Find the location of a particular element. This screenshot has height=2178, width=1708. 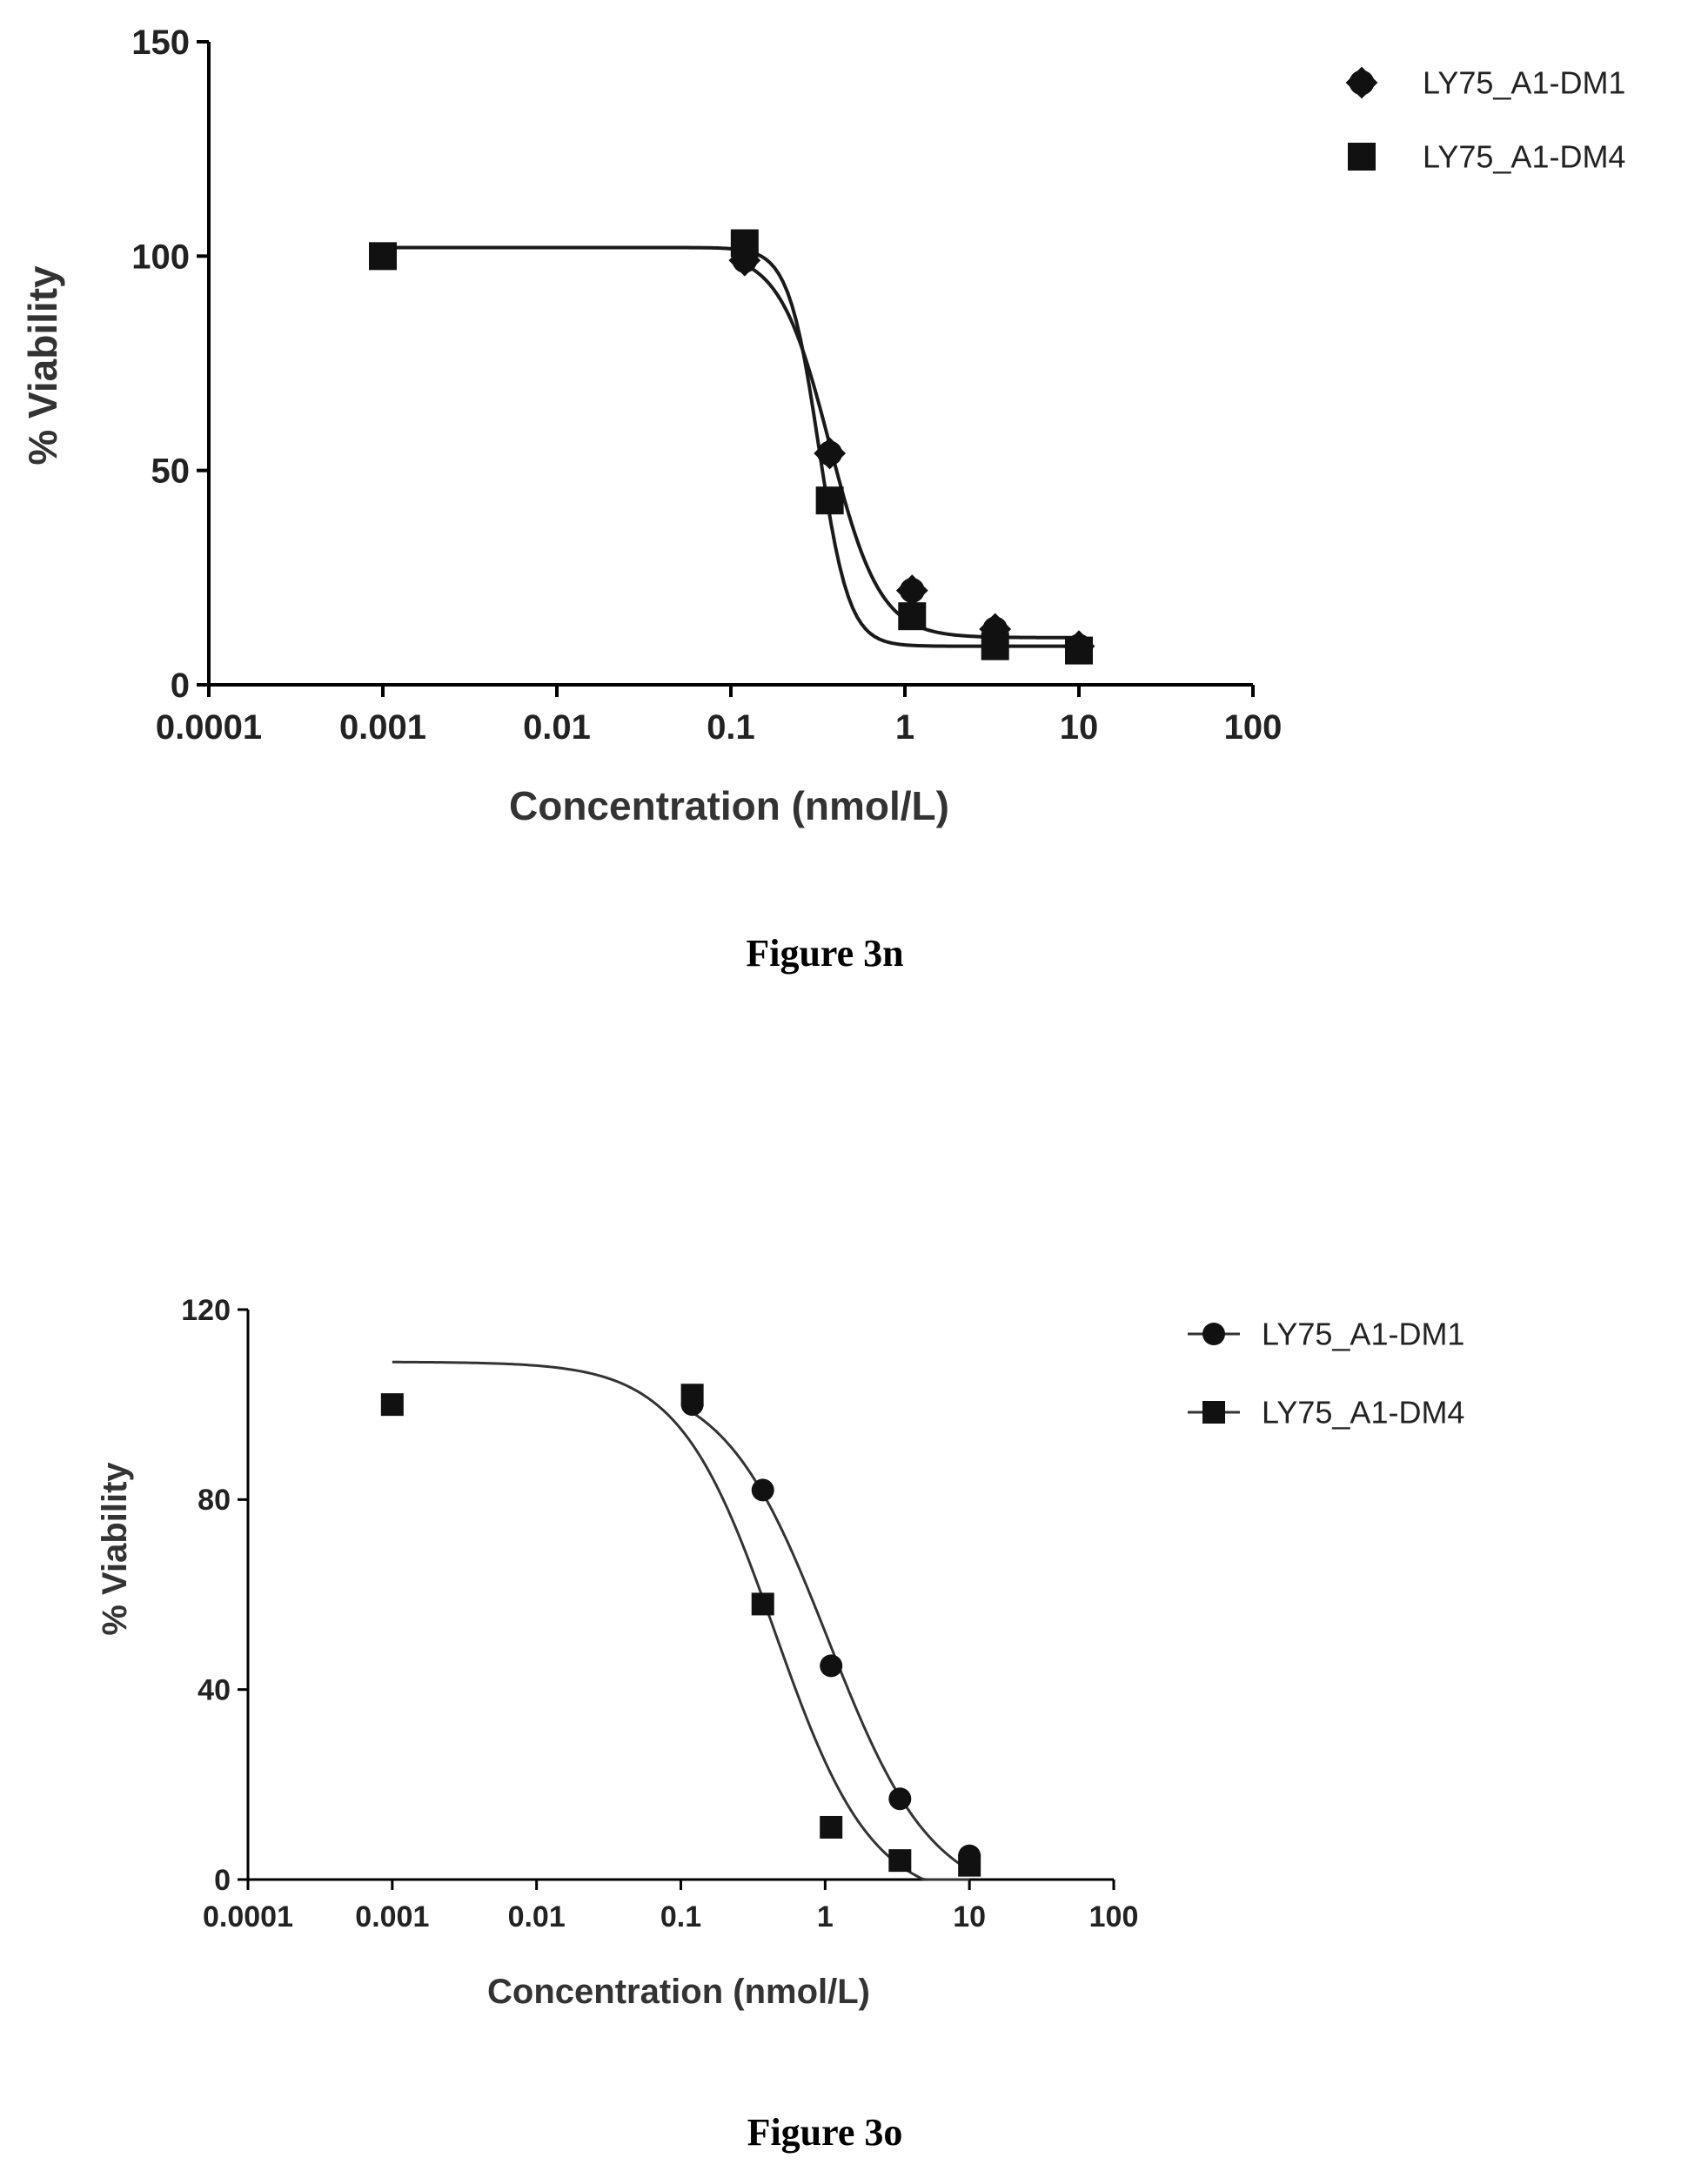

y-tick-label: 100 is located at coordinates (160, 257).